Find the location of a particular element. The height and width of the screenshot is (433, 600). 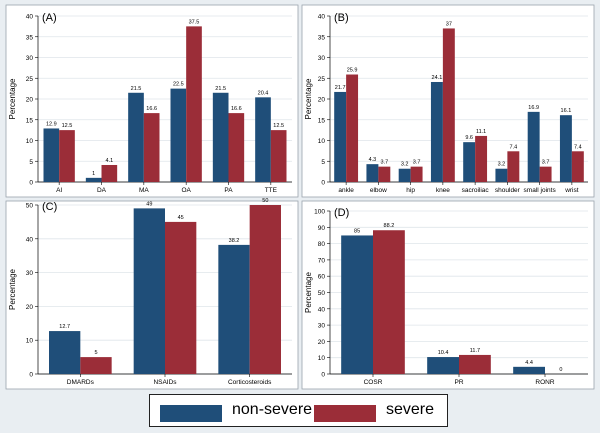

x-tick-label: PA is located at coordinates (228, 190).